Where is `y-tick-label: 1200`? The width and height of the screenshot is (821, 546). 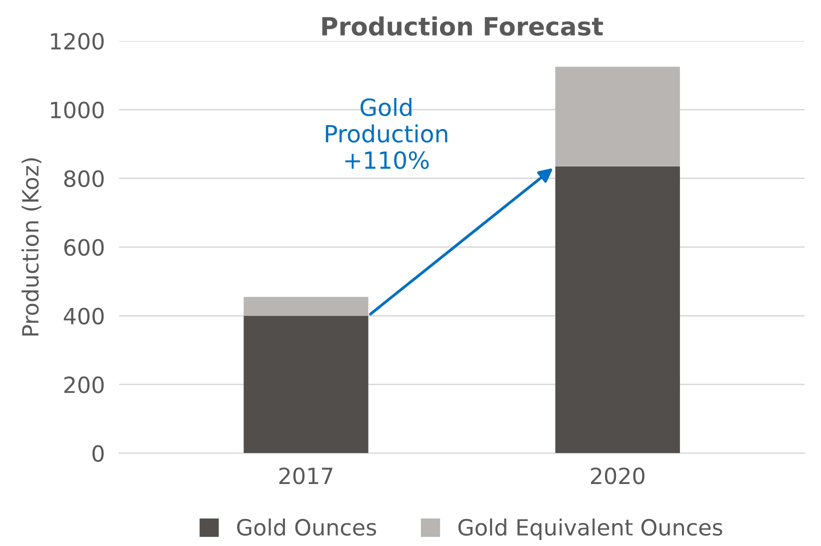
y-tick-label: 1200 is located at coordinates (77, 41).